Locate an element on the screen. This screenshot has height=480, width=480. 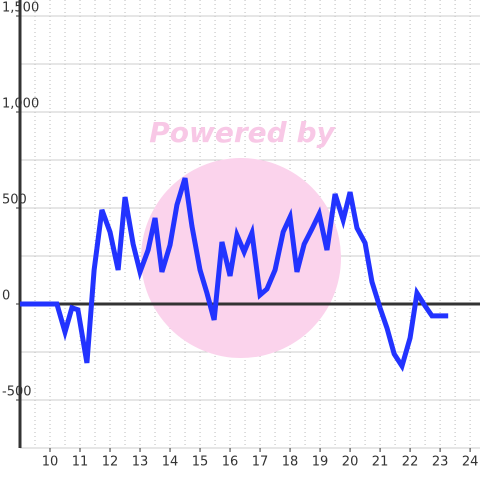
x-tick-label: 12 is located at coordinates (110, 462).